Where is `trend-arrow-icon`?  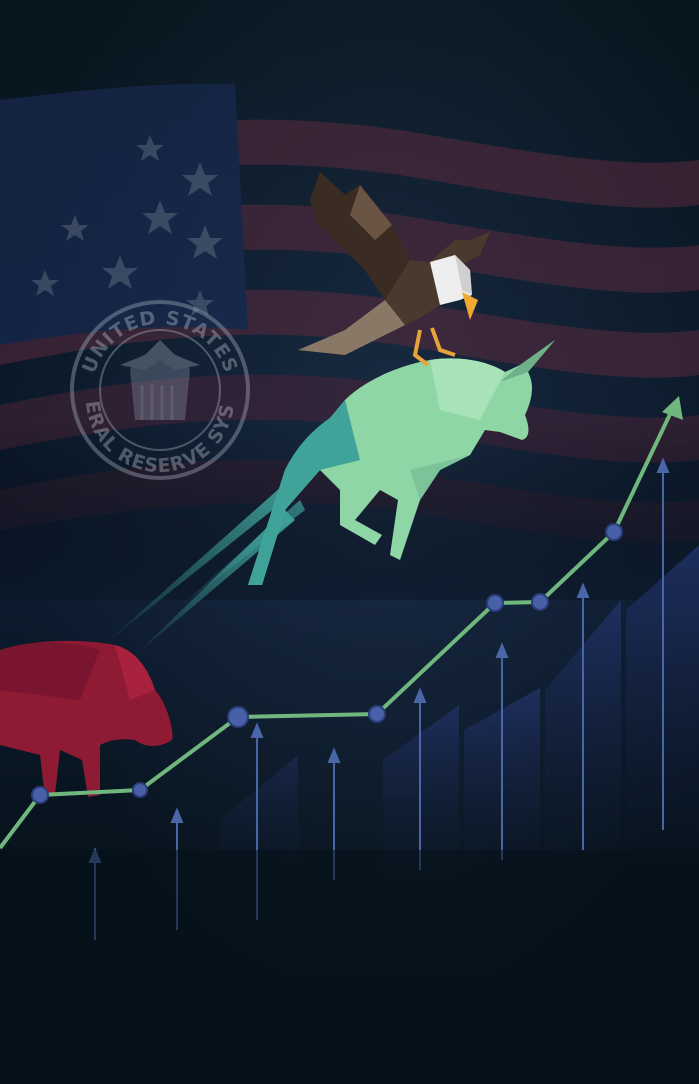 trend-arrow-icon is located at coordinates (672, 408).